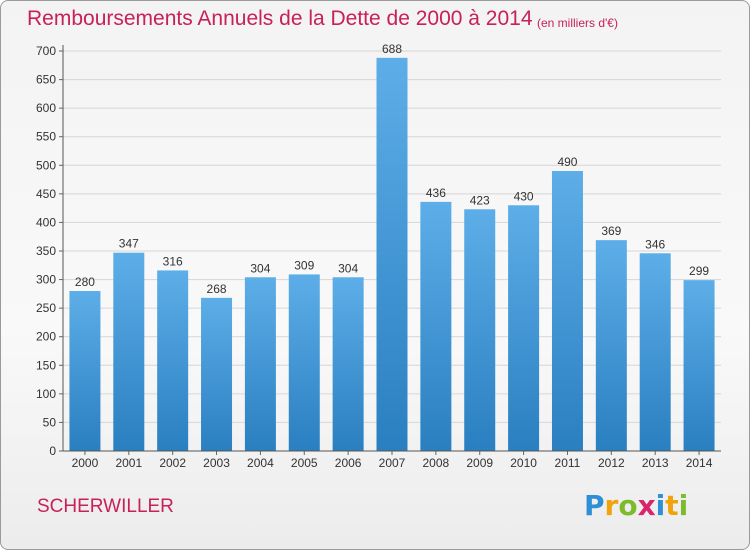 The width and height of the screenshot is (750, 550). Describe the element at coordinates (392, 463) in the screenshot. I see `x-tick-label: 2007` at that location.